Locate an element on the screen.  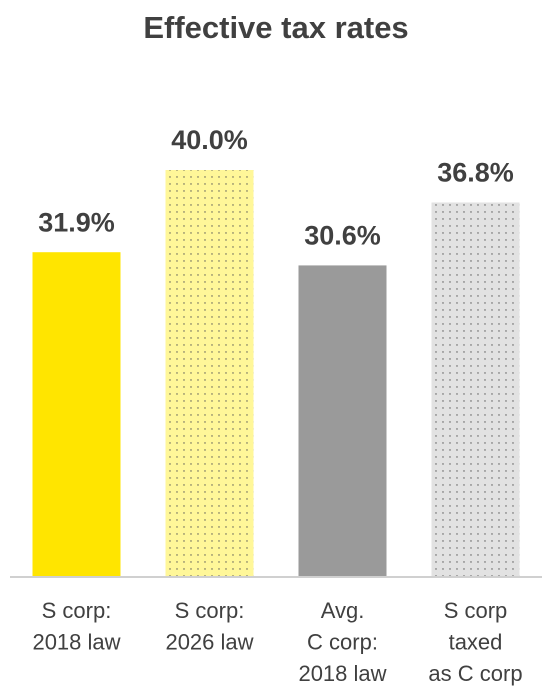
x-tick-label: 2026 law is located at coordinates (209, 641).